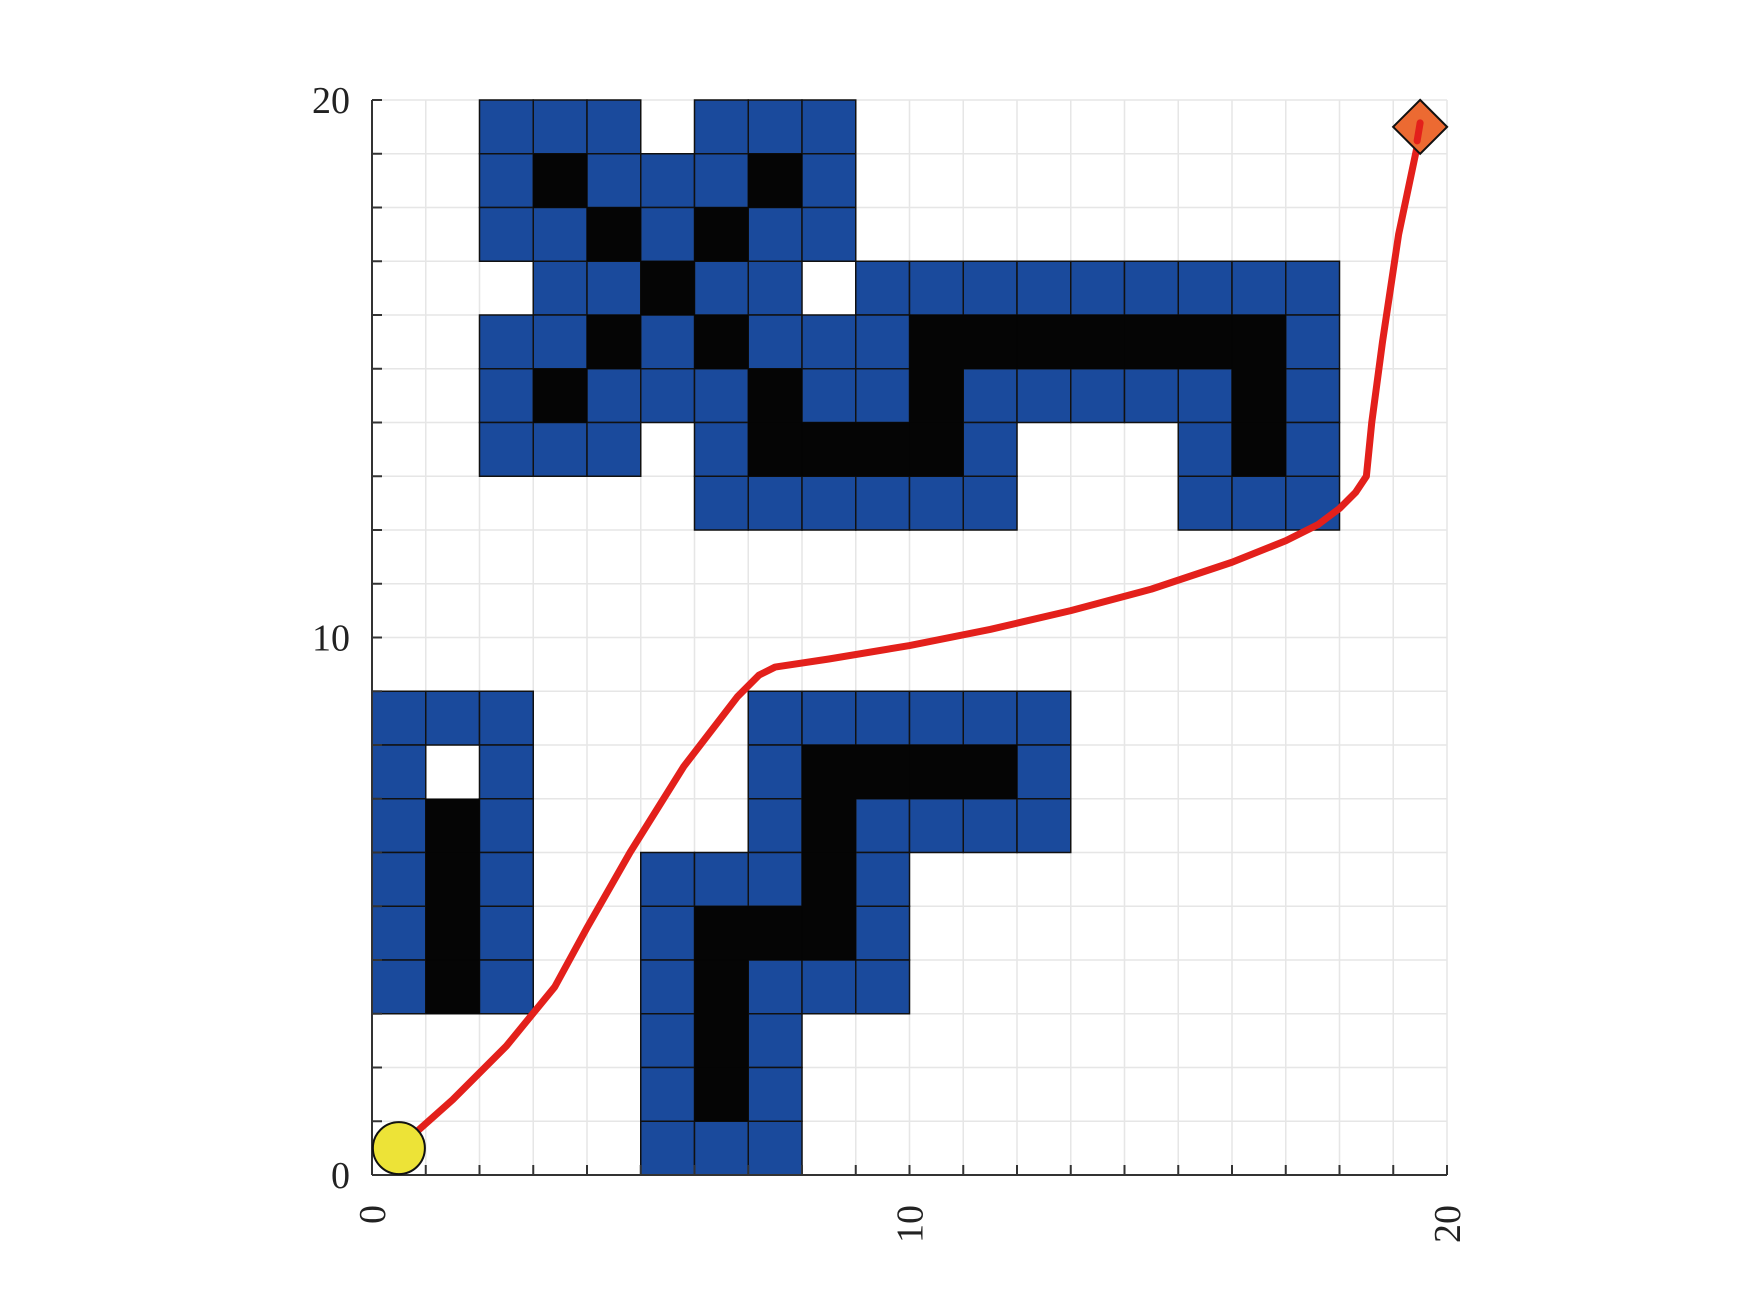  I want to click on x-tick-label: 10, so click(911, 1224).